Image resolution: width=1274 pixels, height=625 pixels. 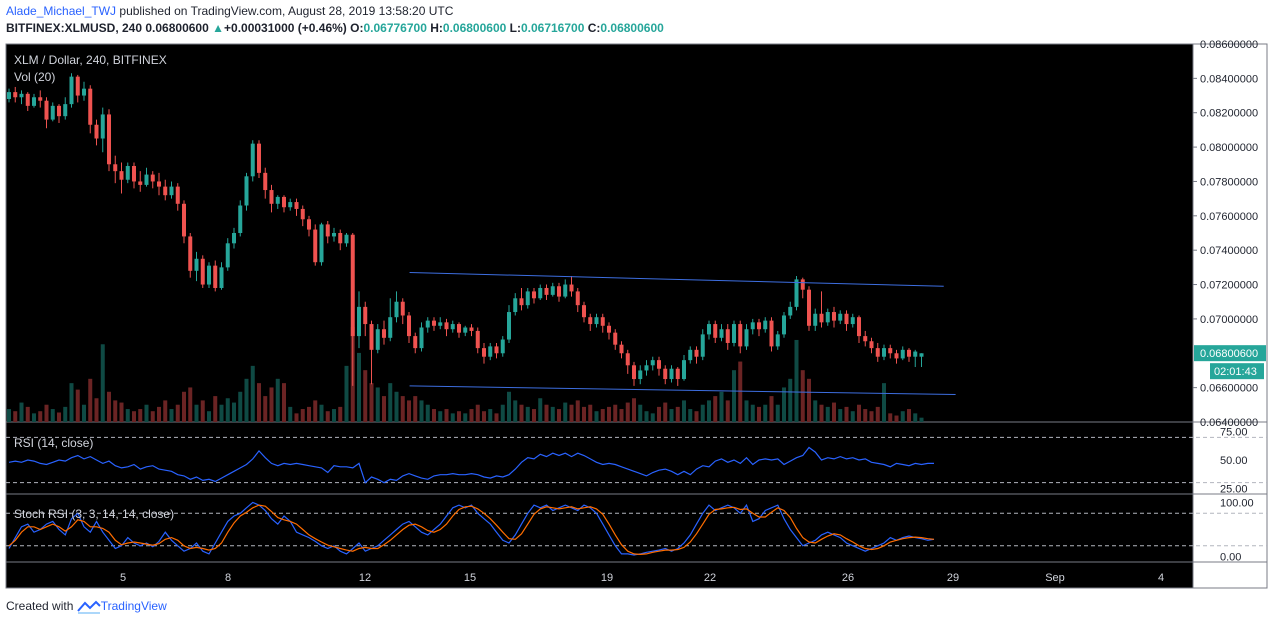 What do you see at coordinates (133, 606) in the screenshot?
I see `tradingview-link: TradingView` at bounding box center [133, 606].